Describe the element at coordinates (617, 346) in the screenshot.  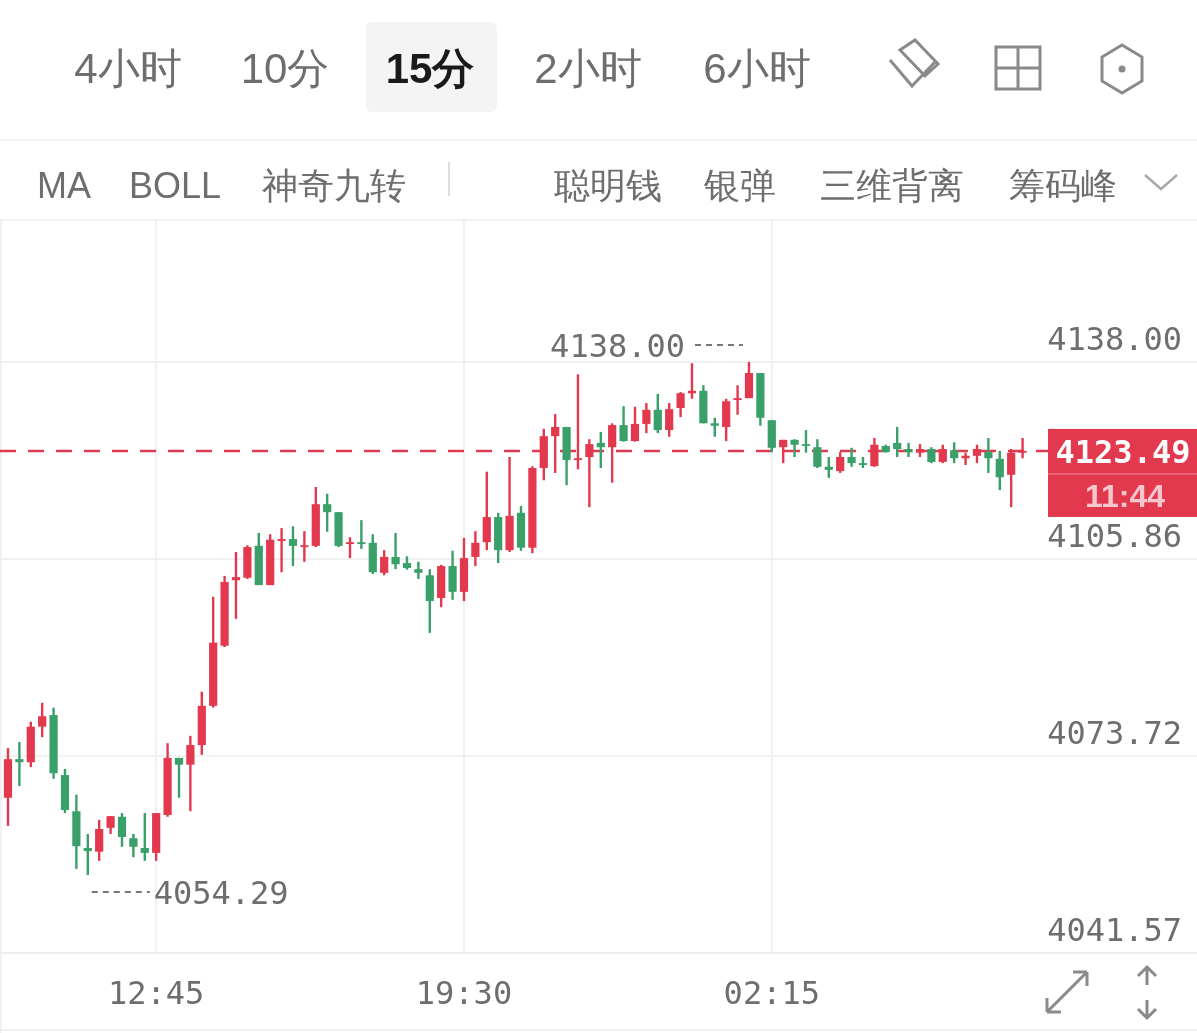
I see `annotation: 4138.00` at that location.